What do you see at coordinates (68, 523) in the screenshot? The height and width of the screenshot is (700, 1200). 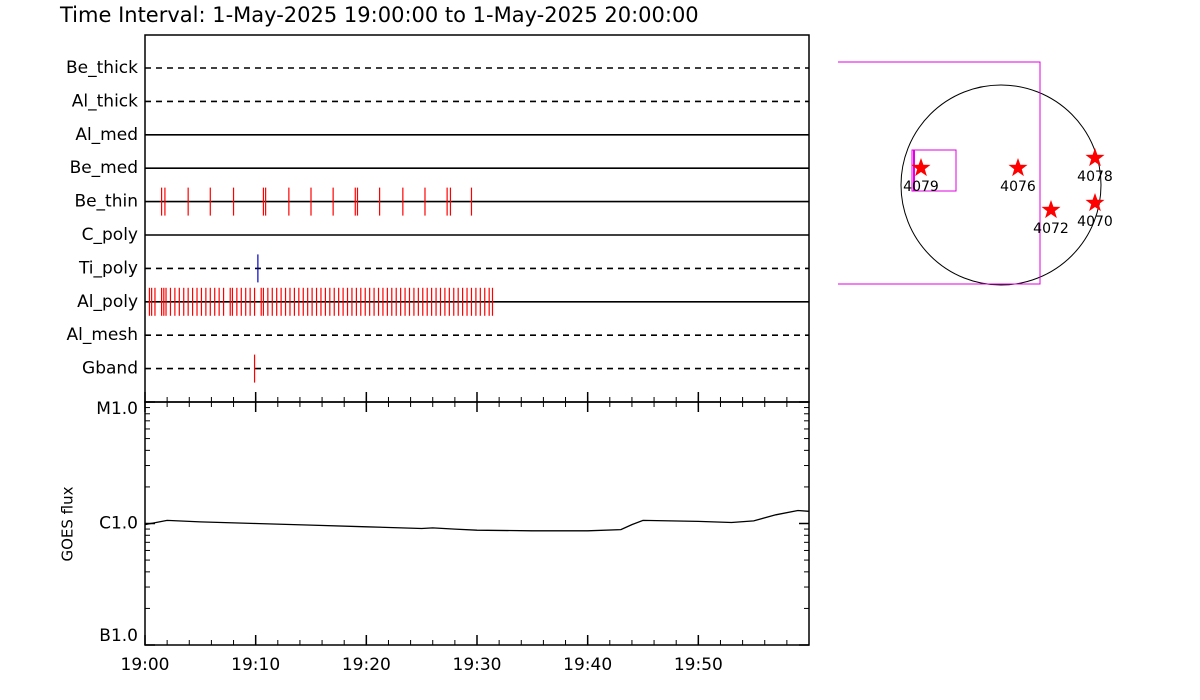 I see `y-axis-label: GOES flux` at bounding box center [68, 523].